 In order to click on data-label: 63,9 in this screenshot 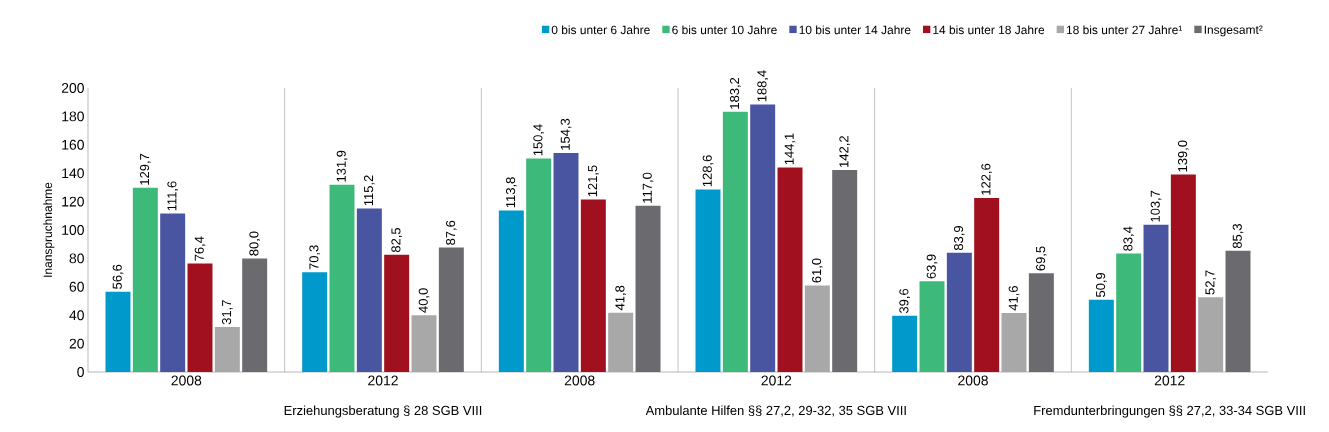, I will do `click(932, 266)`.